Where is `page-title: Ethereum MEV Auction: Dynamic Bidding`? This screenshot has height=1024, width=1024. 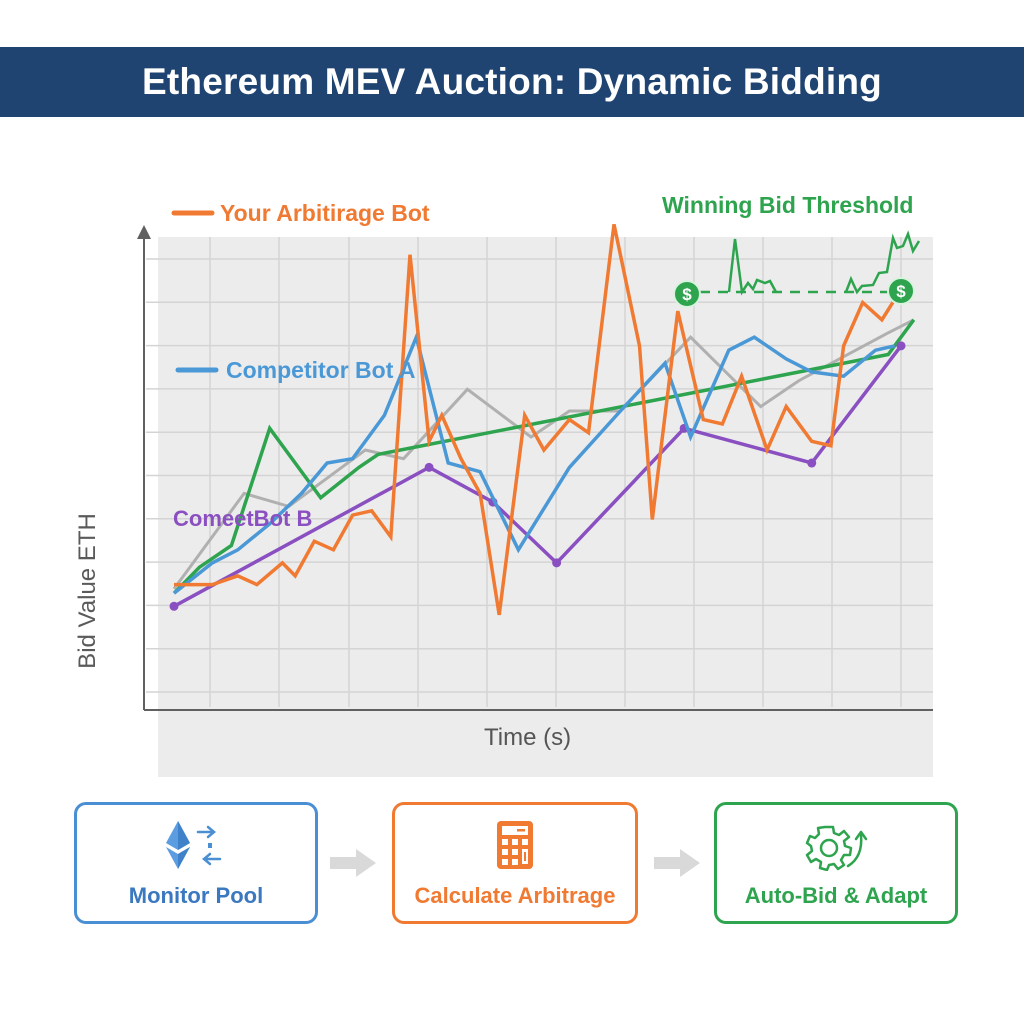 page-title: Ethereum MEV Auction: Dynamic Bidding is located at coordinates (512, 81).